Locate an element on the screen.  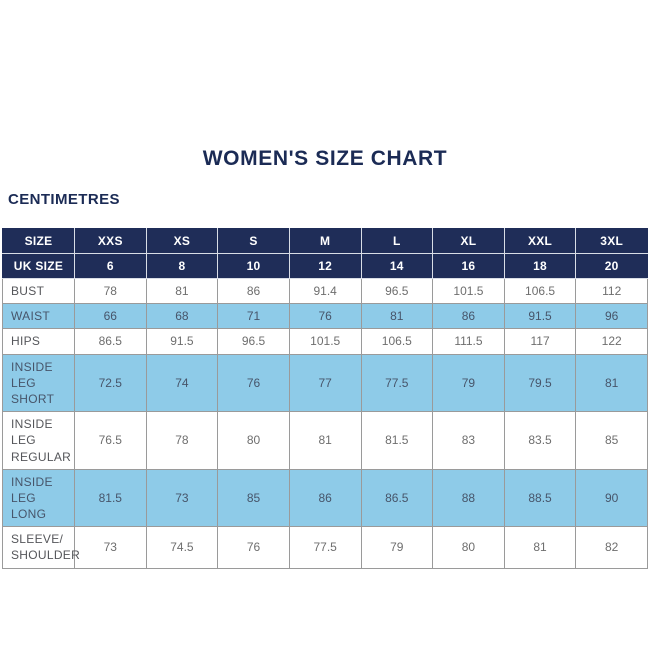
value-cell: 79.5 is located at coordinates (540, 383).